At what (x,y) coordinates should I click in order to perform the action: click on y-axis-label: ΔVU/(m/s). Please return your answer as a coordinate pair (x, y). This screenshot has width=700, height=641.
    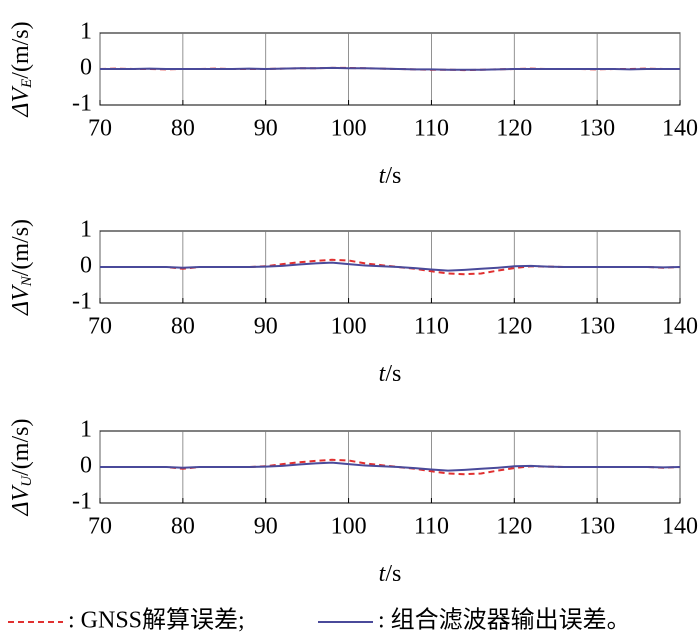
    Looking at the image, I should click on (22, 468).